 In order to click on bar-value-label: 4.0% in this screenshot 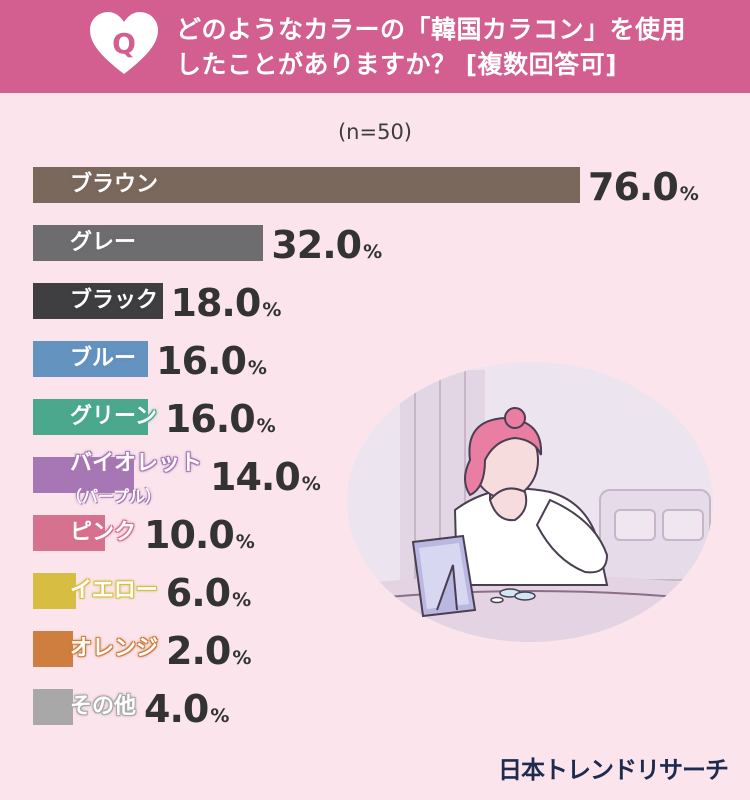, I will do `click(186, 709)`.